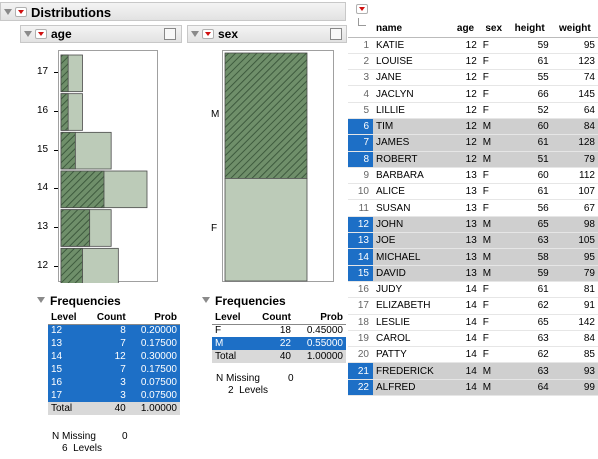 The image size is (598, 459). What do you see at coordinates (360, 273) in the screenshot?
I see `row-number: 15` at bounding box center [360, 273].